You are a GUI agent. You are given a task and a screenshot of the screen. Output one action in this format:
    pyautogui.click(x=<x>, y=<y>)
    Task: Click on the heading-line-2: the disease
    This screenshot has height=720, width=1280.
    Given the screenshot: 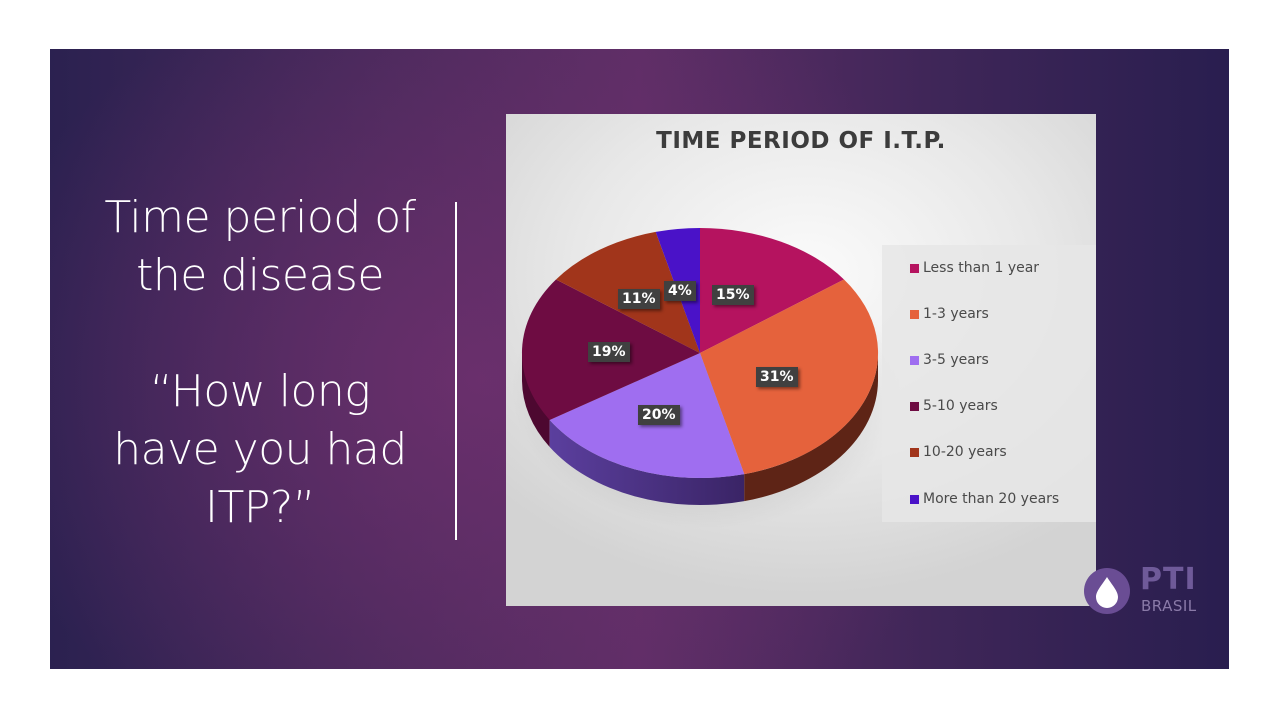 What is the action you would take?
    pyautogui.click(x=260, y=275)
    